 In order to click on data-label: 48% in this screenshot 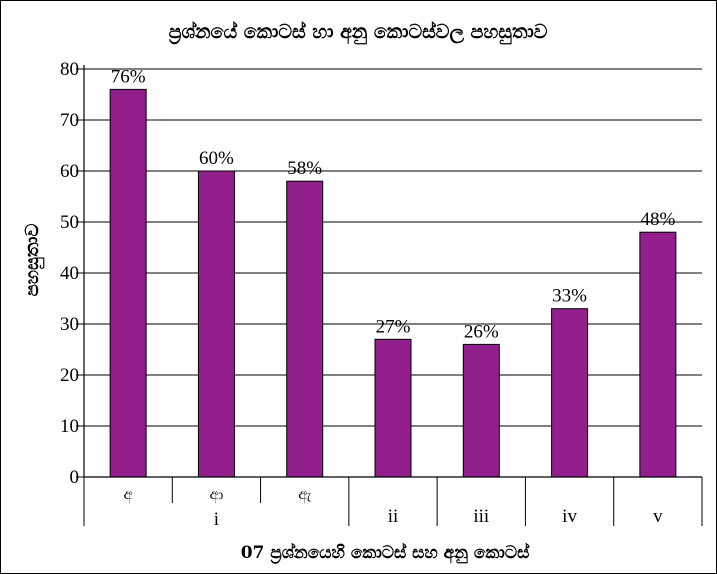, I will do `click(657, 219)`.